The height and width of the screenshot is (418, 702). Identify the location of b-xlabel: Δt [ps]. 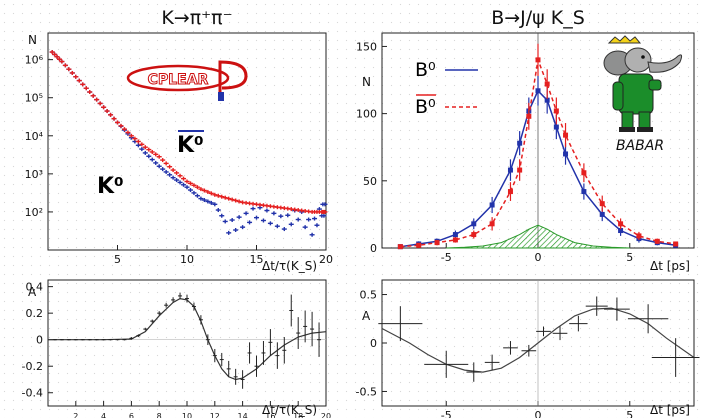
(670, 266).